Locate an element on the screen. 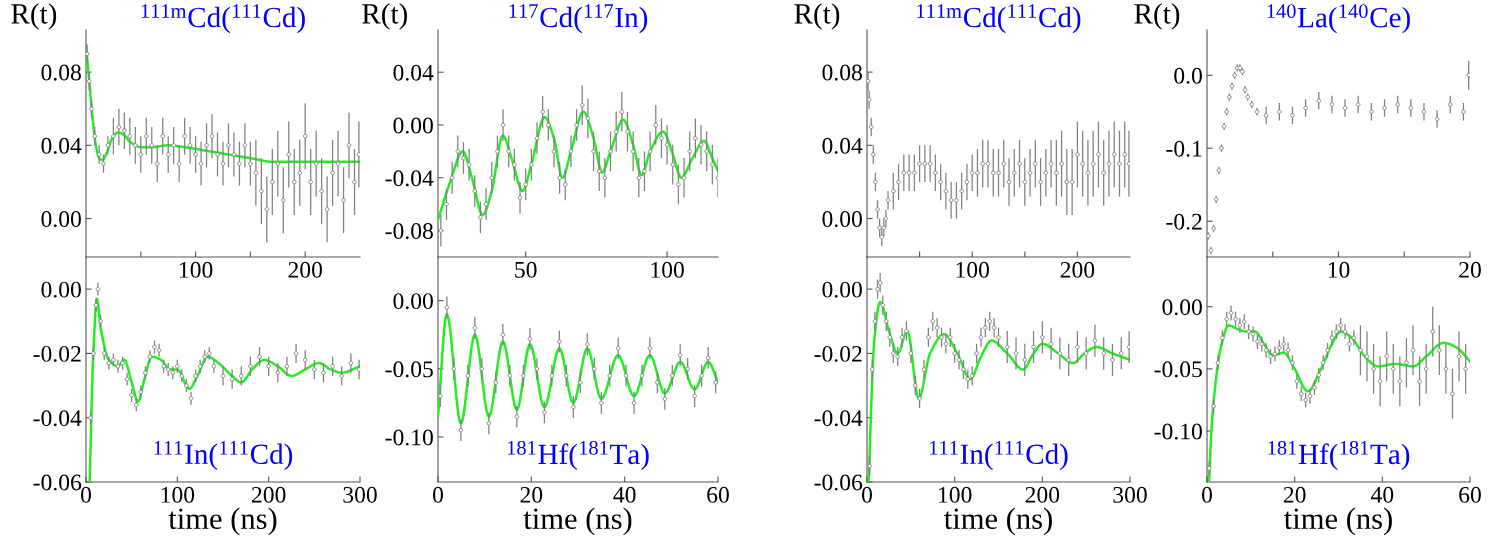 The image size is (1488, 548). x-tick-label: 50 is located at coordinates (526, 269).